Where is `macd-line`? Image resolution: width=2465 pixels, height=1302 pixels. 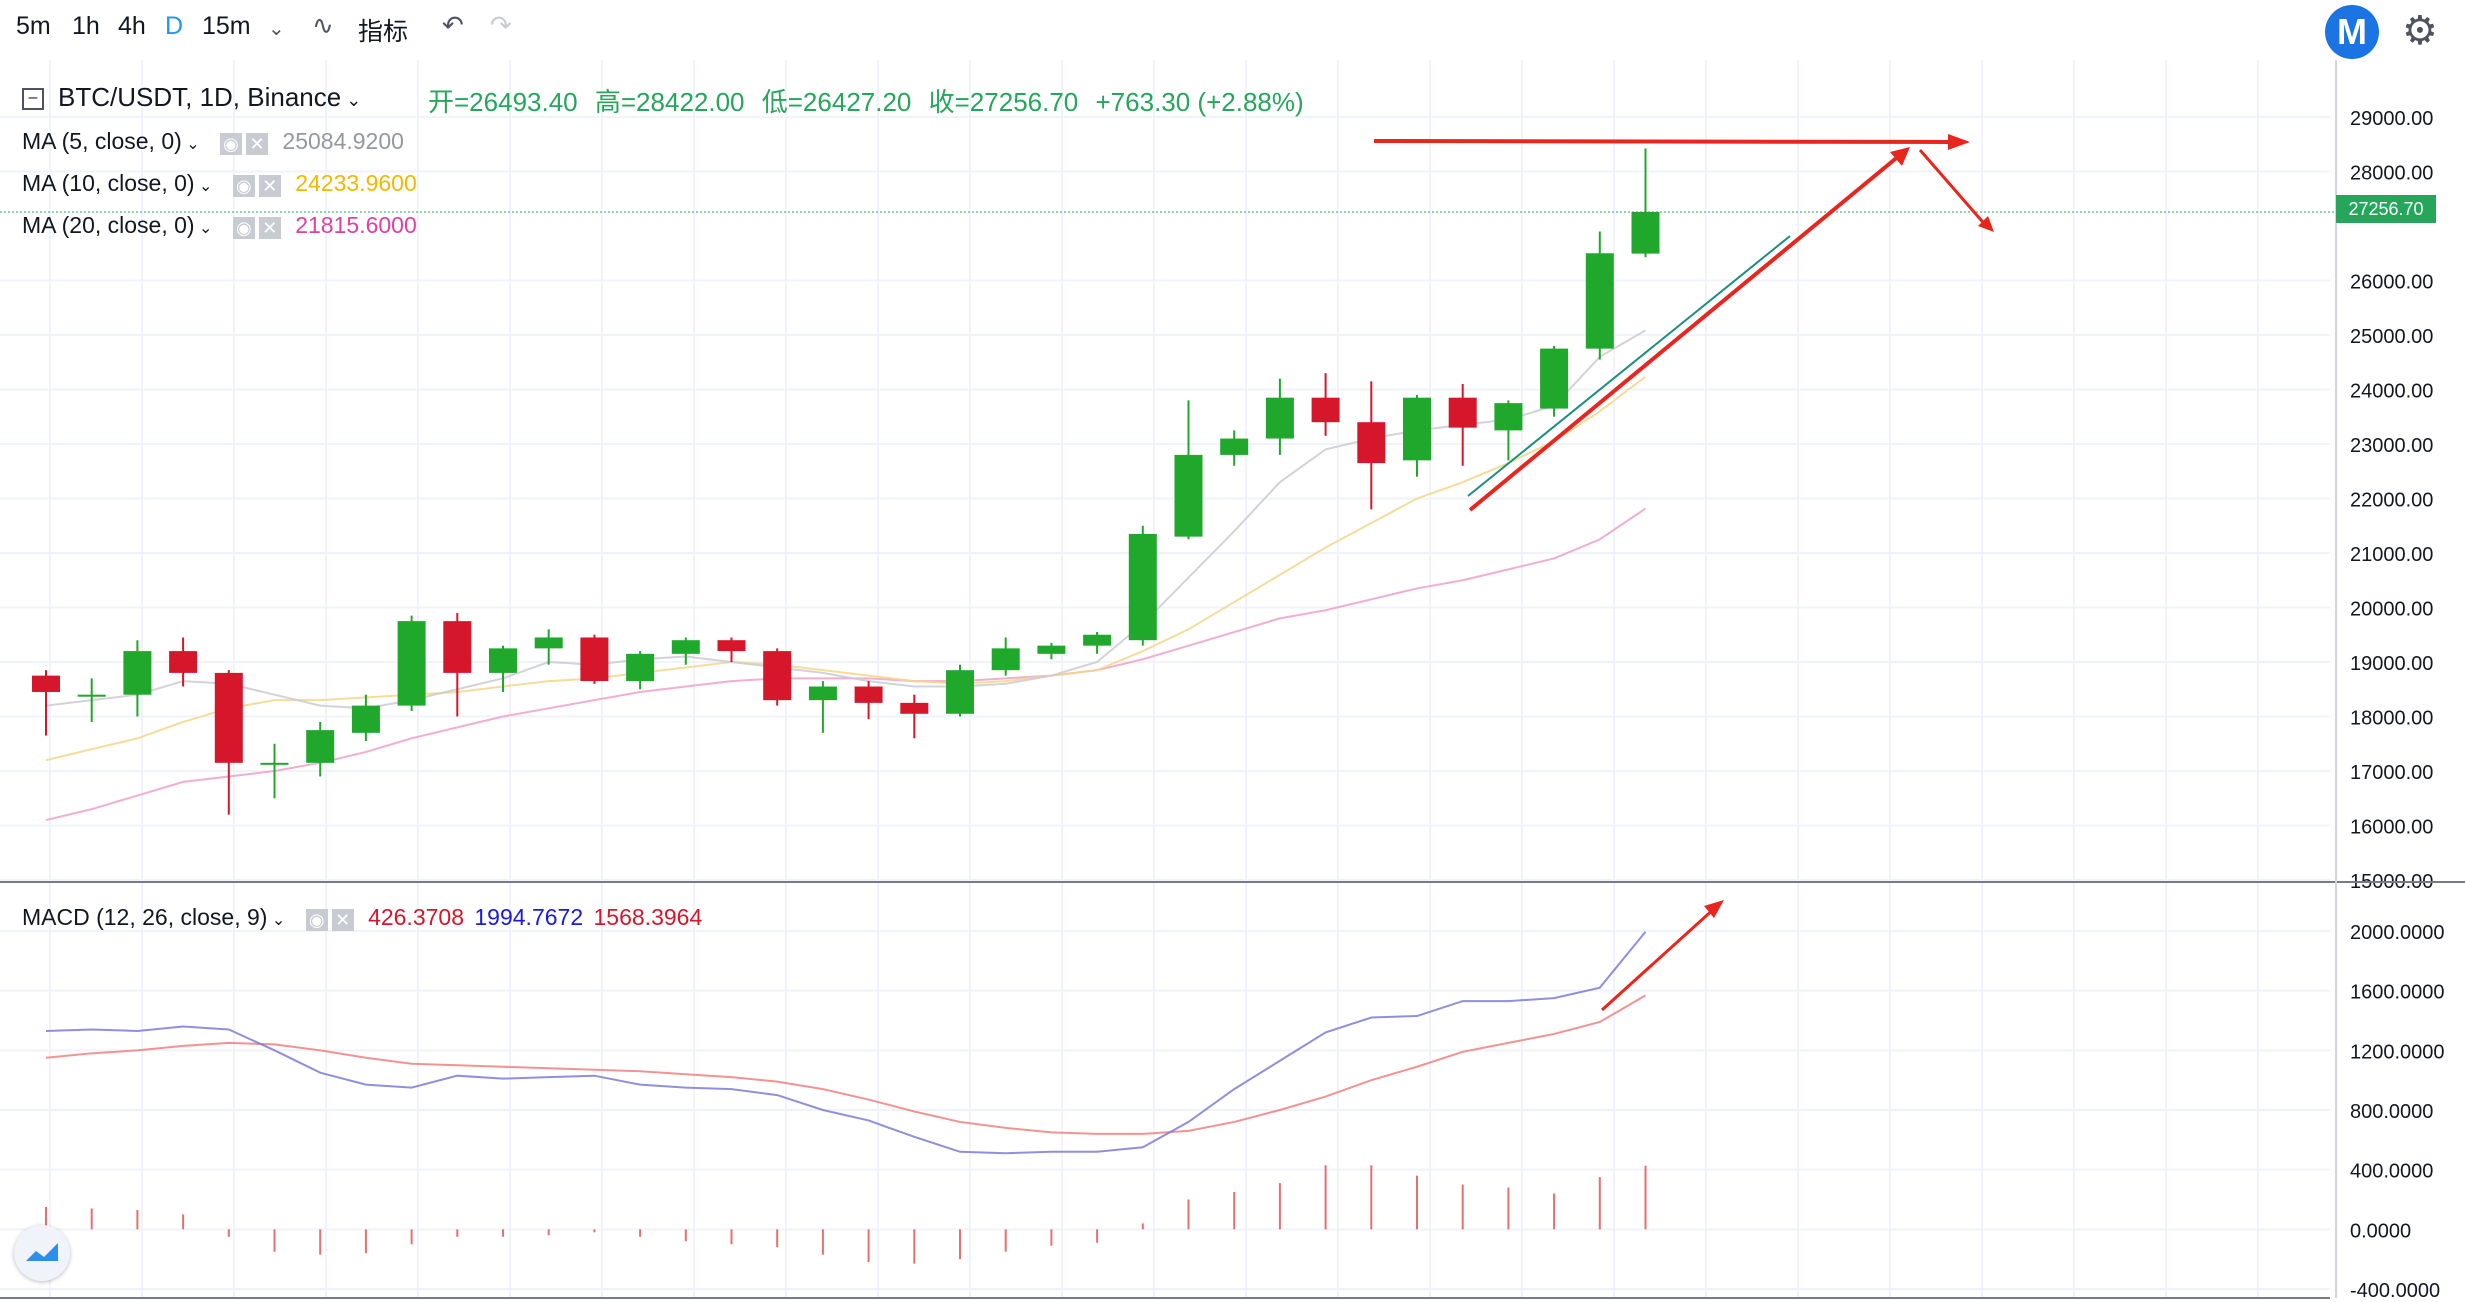
macd-line is located at coordinates (846, 1043).